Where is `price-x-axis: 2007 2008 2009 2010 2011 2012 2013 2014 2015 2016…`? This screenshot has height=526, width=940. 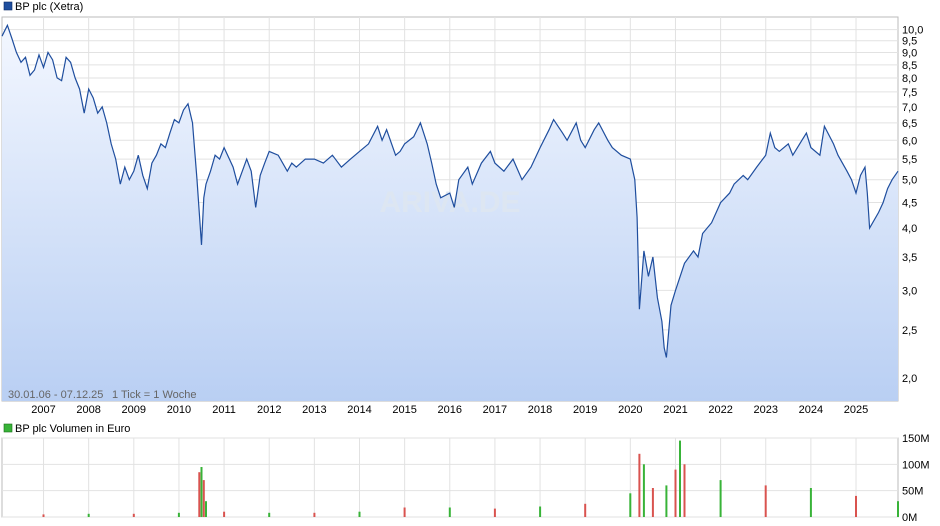 price-x-axis: 2007 2008 2009 2010 2011 2012 2013 2014 2015 2016… is located at coordinates (449, 410).